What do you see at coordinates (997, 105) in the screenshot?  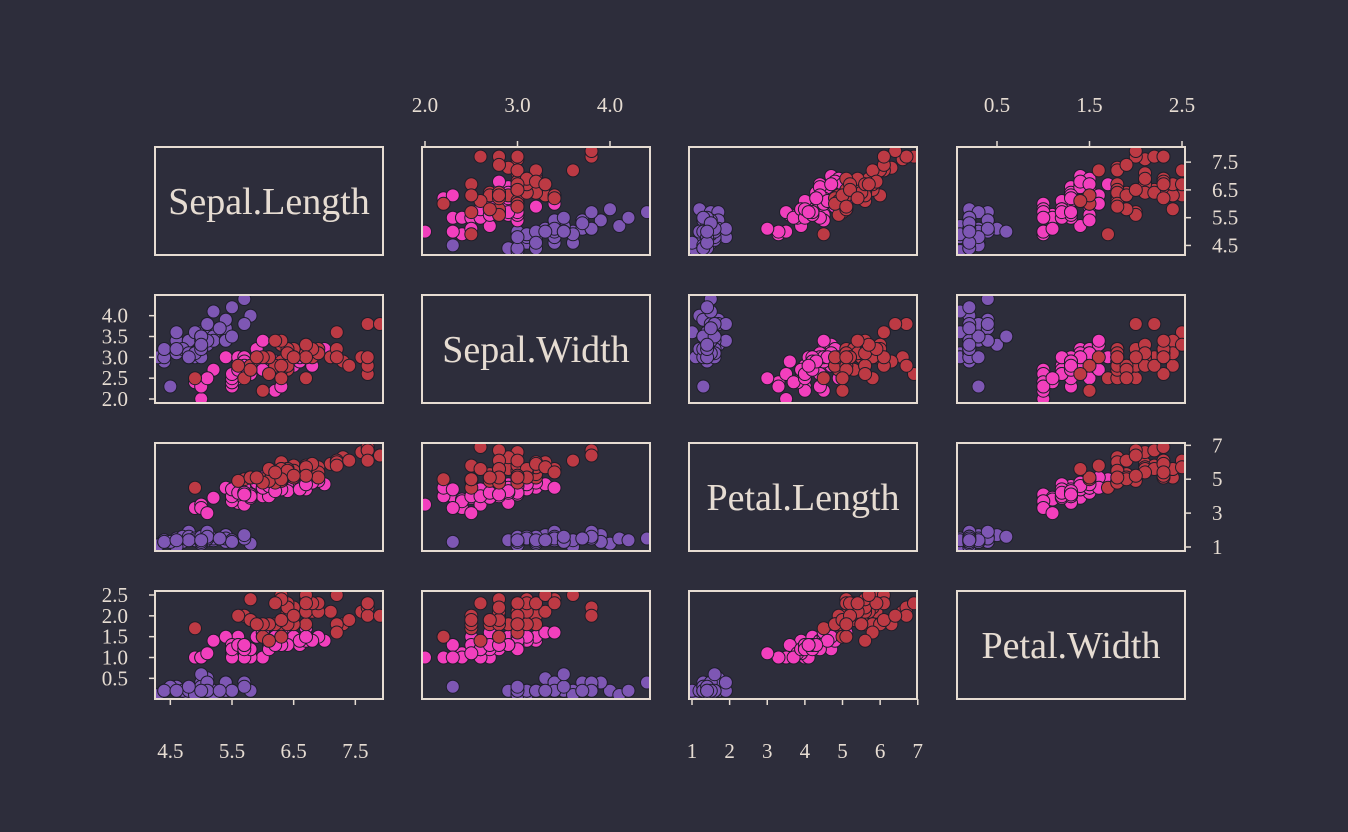 I see `tick-label: 0.5` at bounding box center [997, 105].